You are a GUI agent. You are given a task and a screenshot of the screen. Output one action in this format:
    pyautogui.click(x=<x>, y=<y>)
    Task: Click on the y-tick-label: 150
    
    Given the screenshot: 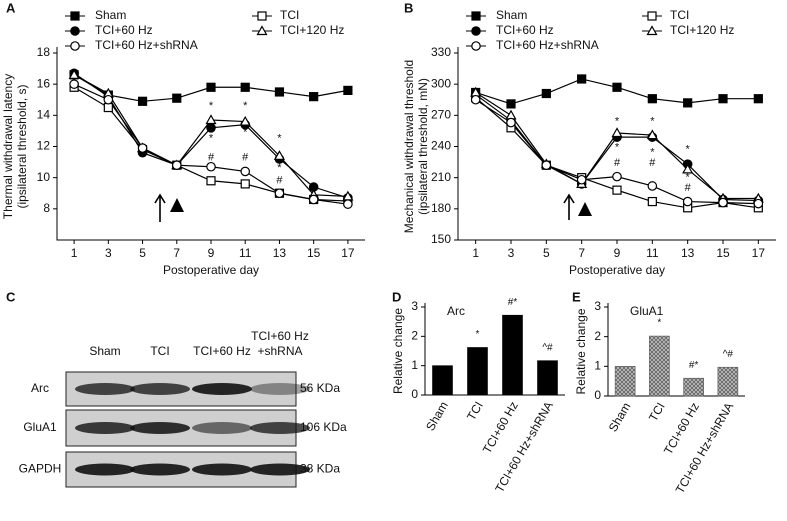 What is the action you would take?
    pyautogui.click(x=441, y=239)
    